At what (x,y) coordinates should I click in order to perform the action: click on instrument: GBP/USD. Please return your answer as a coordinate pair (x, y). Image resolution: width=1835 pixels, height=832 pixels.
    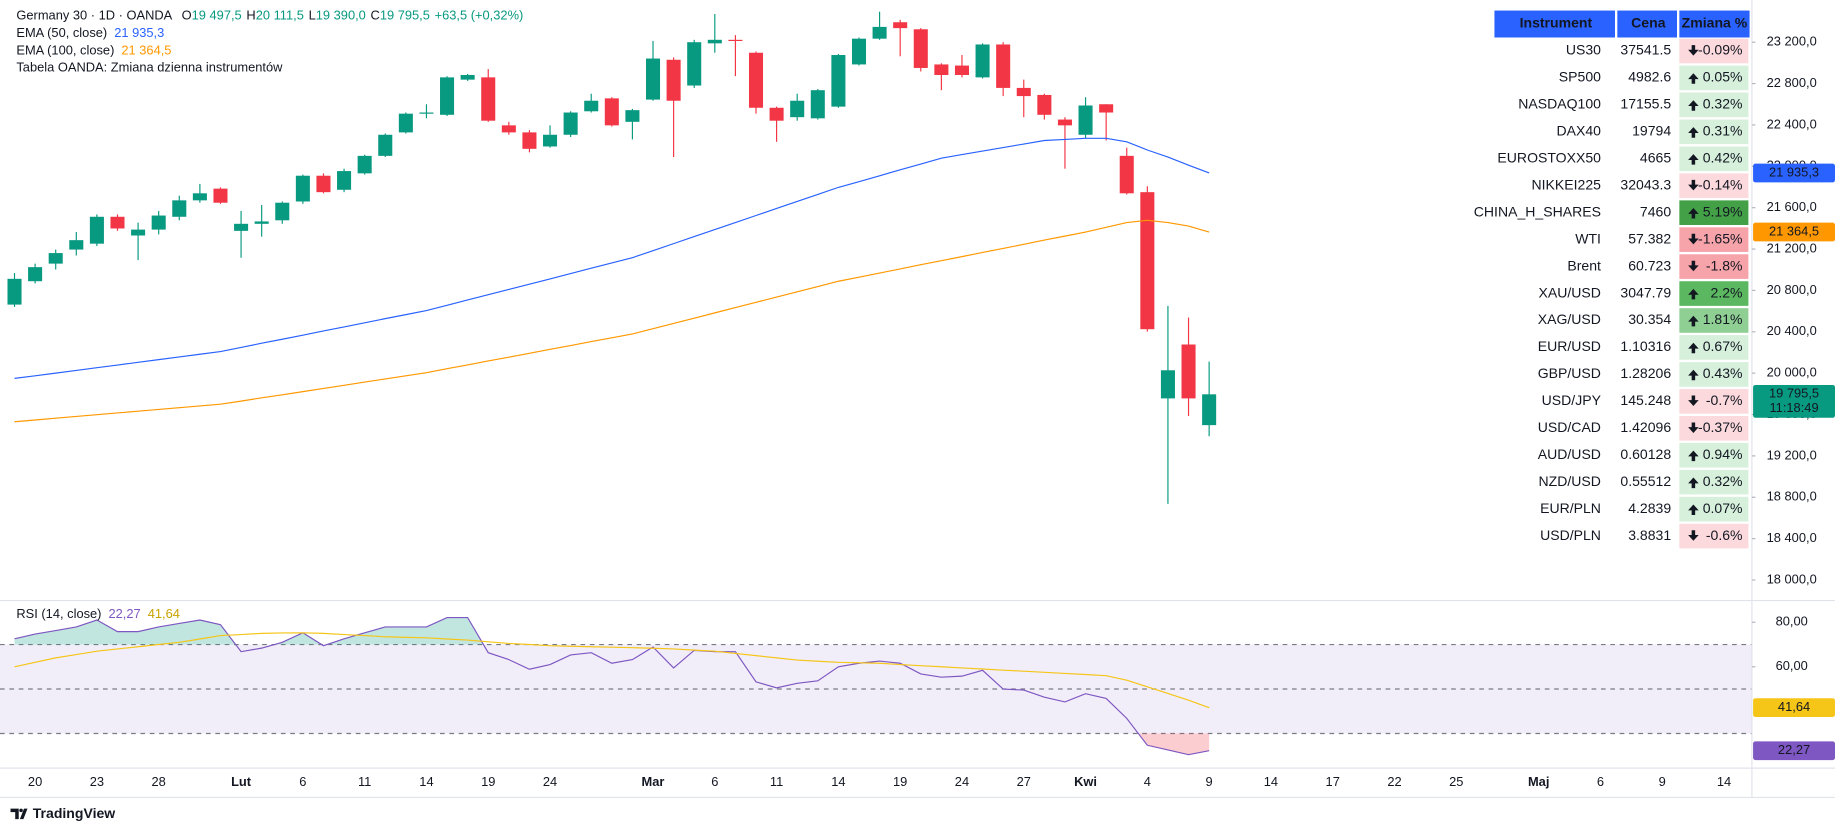
    Looking at the image, I should click on (1569, 373).